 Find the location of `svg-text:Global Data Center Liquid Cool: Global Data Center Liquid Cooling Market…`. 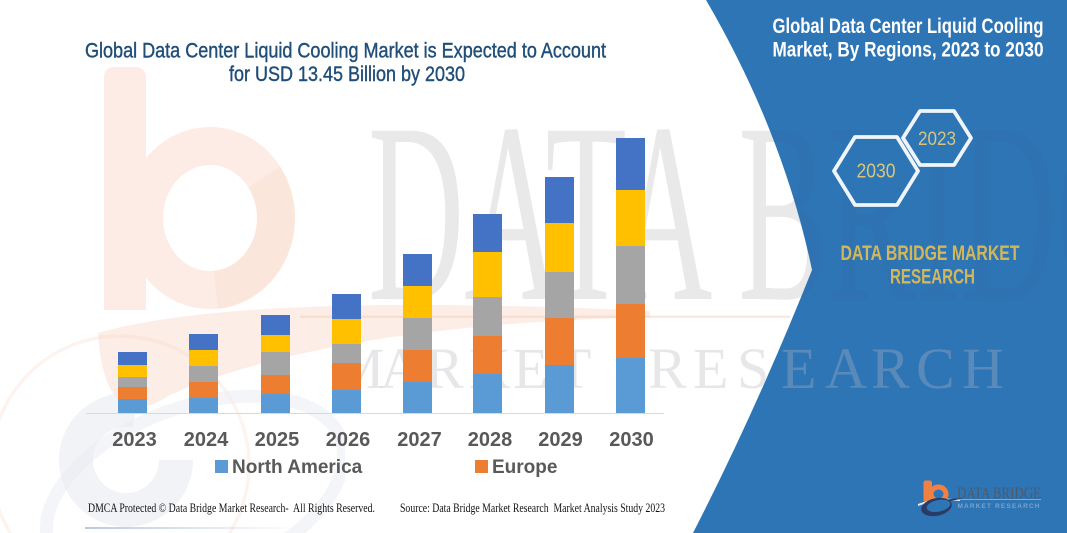

svg-text:Global Data Center Liquid Cool: Global Data Center Liquid Cooling Market… is located at coordinates (345, 51).